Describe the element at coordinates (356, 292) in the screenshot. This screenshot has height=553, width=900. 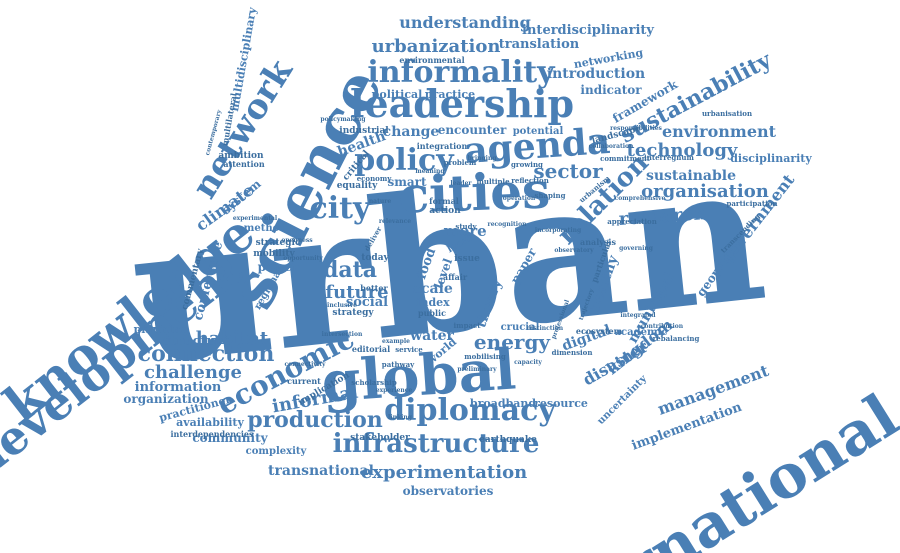
I see `word-future: future` at that location.